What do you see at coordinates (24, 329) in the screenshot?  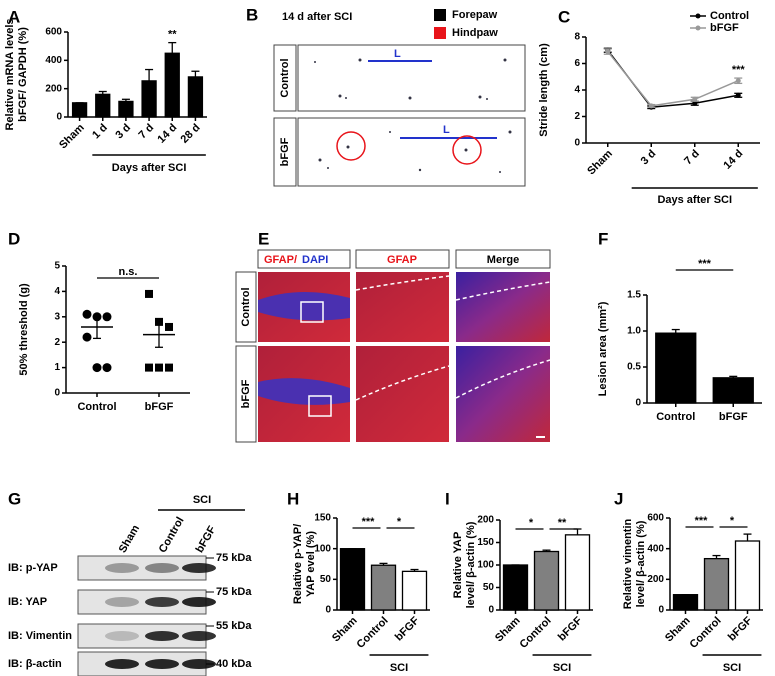 I see `y-axis-label: 50% threshold (g)` at bounding box center [24, 329].